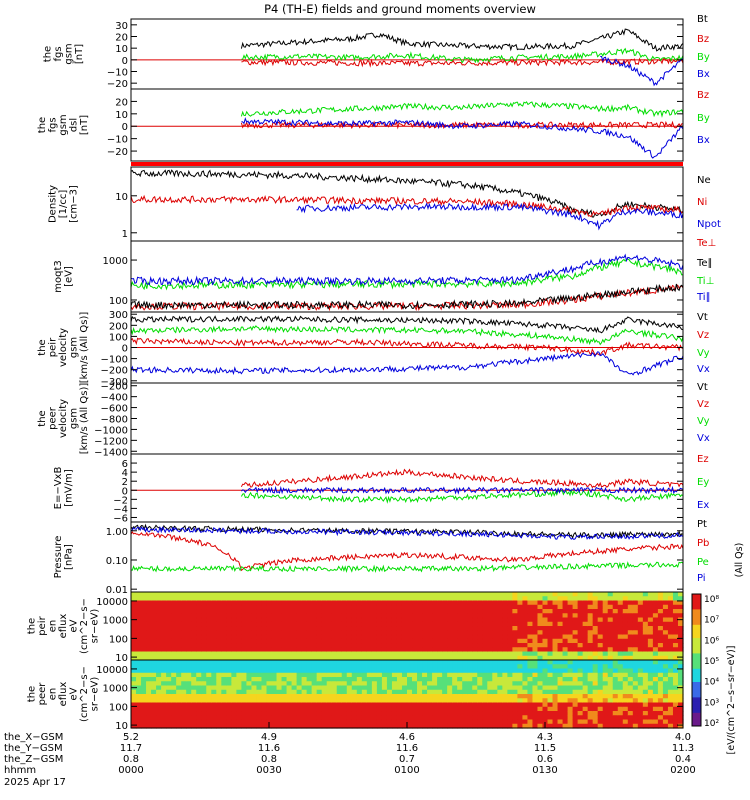 The image size is (750, 800). Describe the element at coordinates (696, 677) in the screenshot. I see `colorbar-cell` at that location.